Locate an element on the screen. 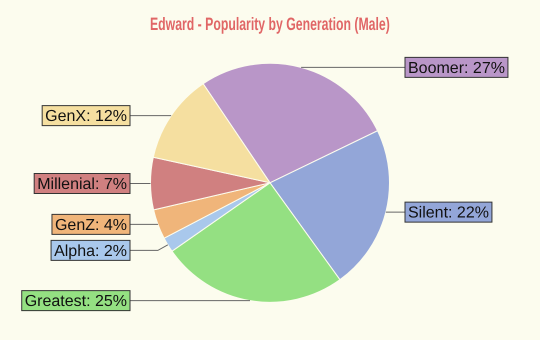 The image size is (540, 340). slice-label: Greatest: 25% is located at coordinates (76, 301).